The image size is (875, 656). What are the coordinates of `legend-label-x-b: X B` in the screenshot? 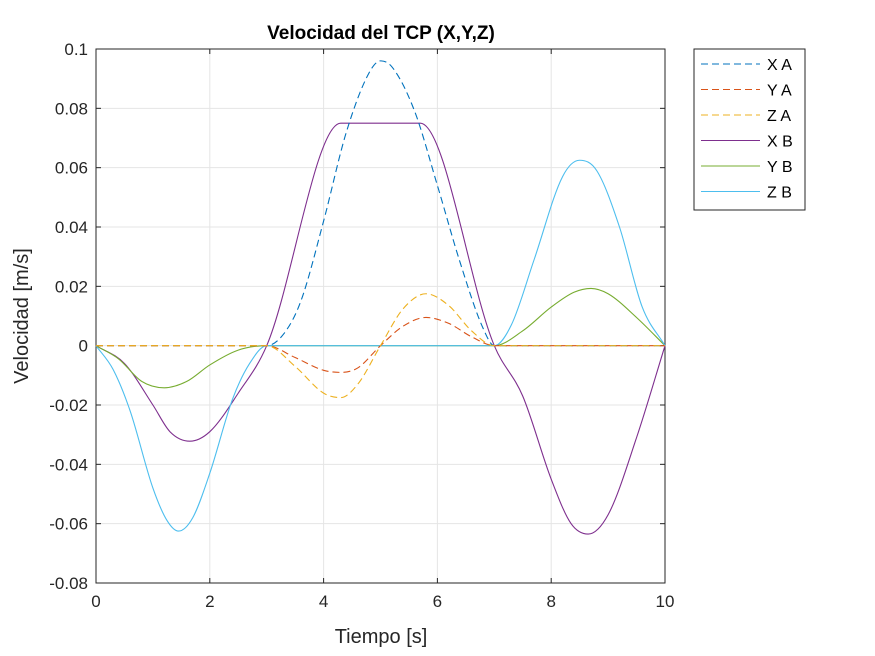 It's located at (780, 142).